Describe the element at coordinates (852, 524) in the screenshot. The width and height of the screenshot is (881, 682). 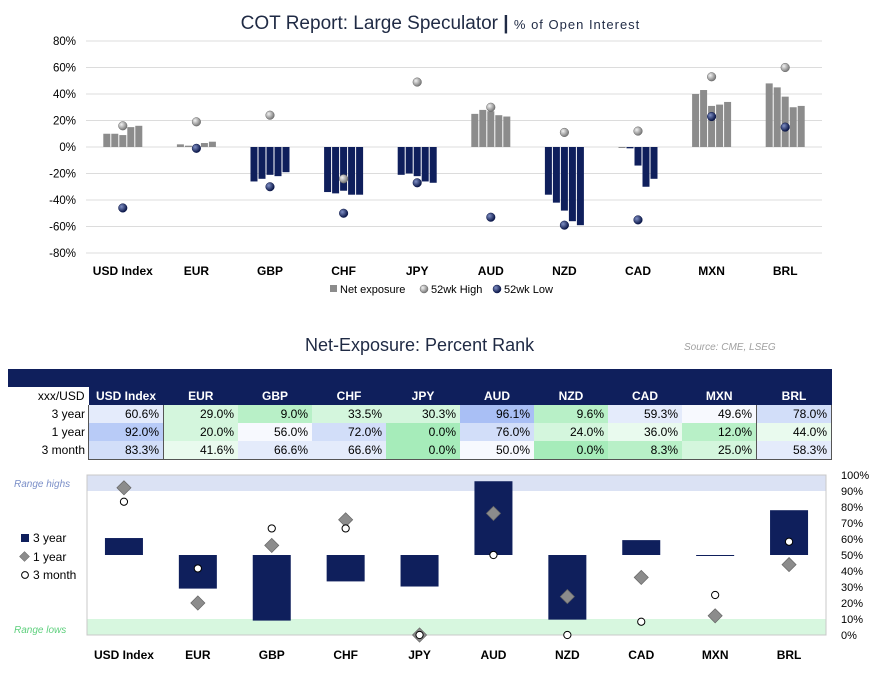
I see `y-tick-label: 70%` at that location.